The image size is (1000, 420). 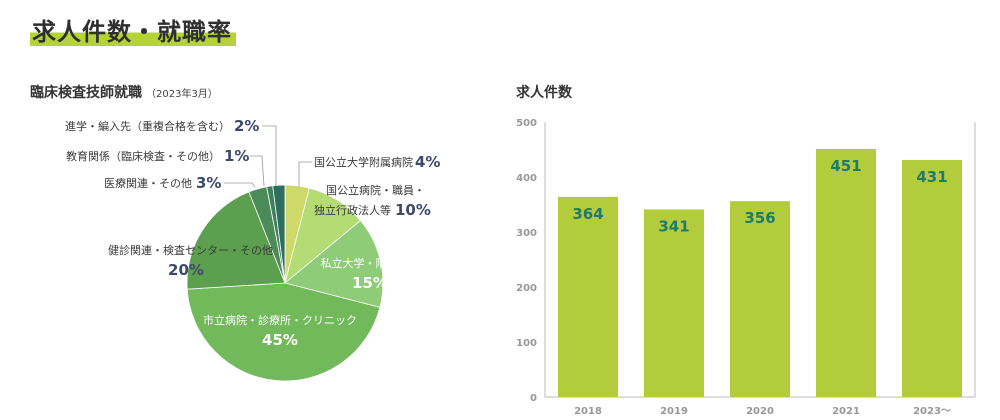 What do you see at coordinates (148, 183) in the screenshot?
I see `label-iryo: 医療関連・その他` at bounding box center [148, 183].